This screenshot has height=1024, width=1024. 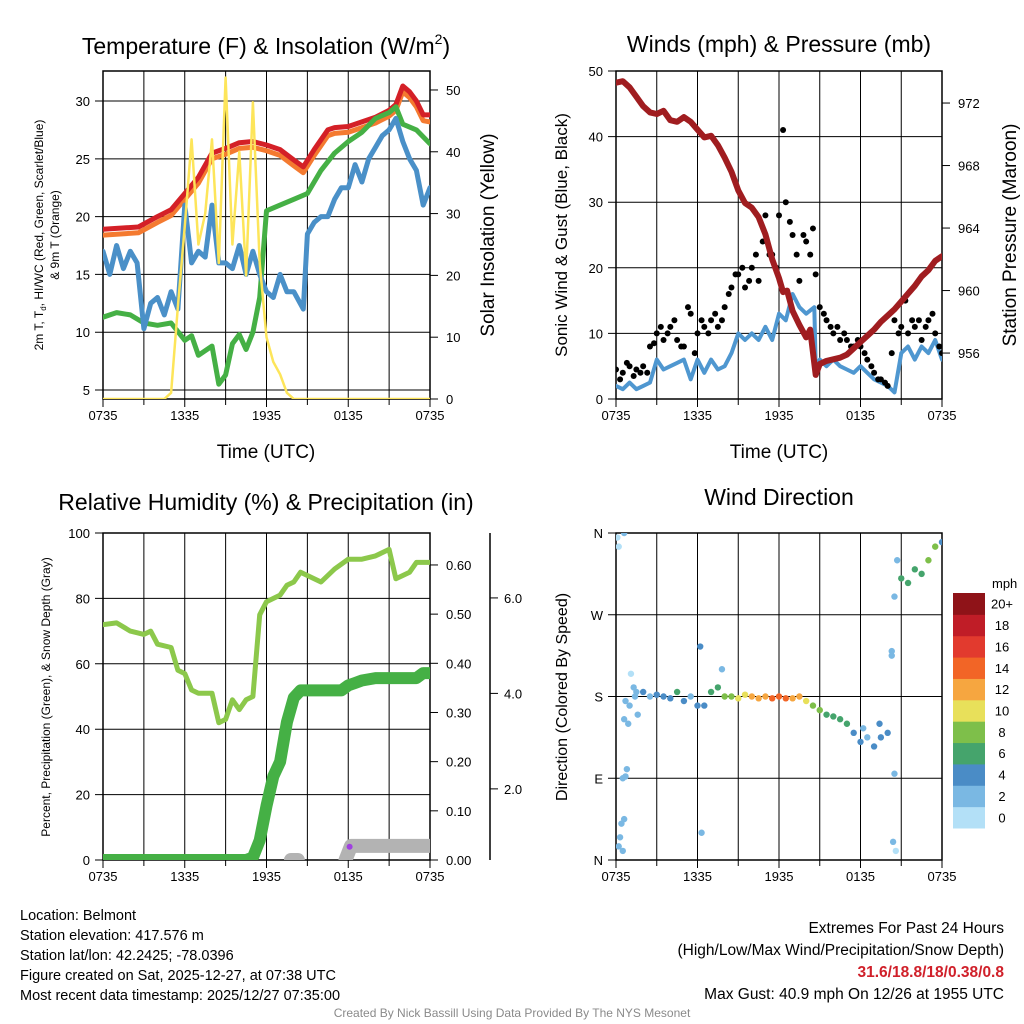 What do you see at coordinates (599, 399) in the screenshot?
I see `y-tick-label: 0` at bounding box center [599, 399].